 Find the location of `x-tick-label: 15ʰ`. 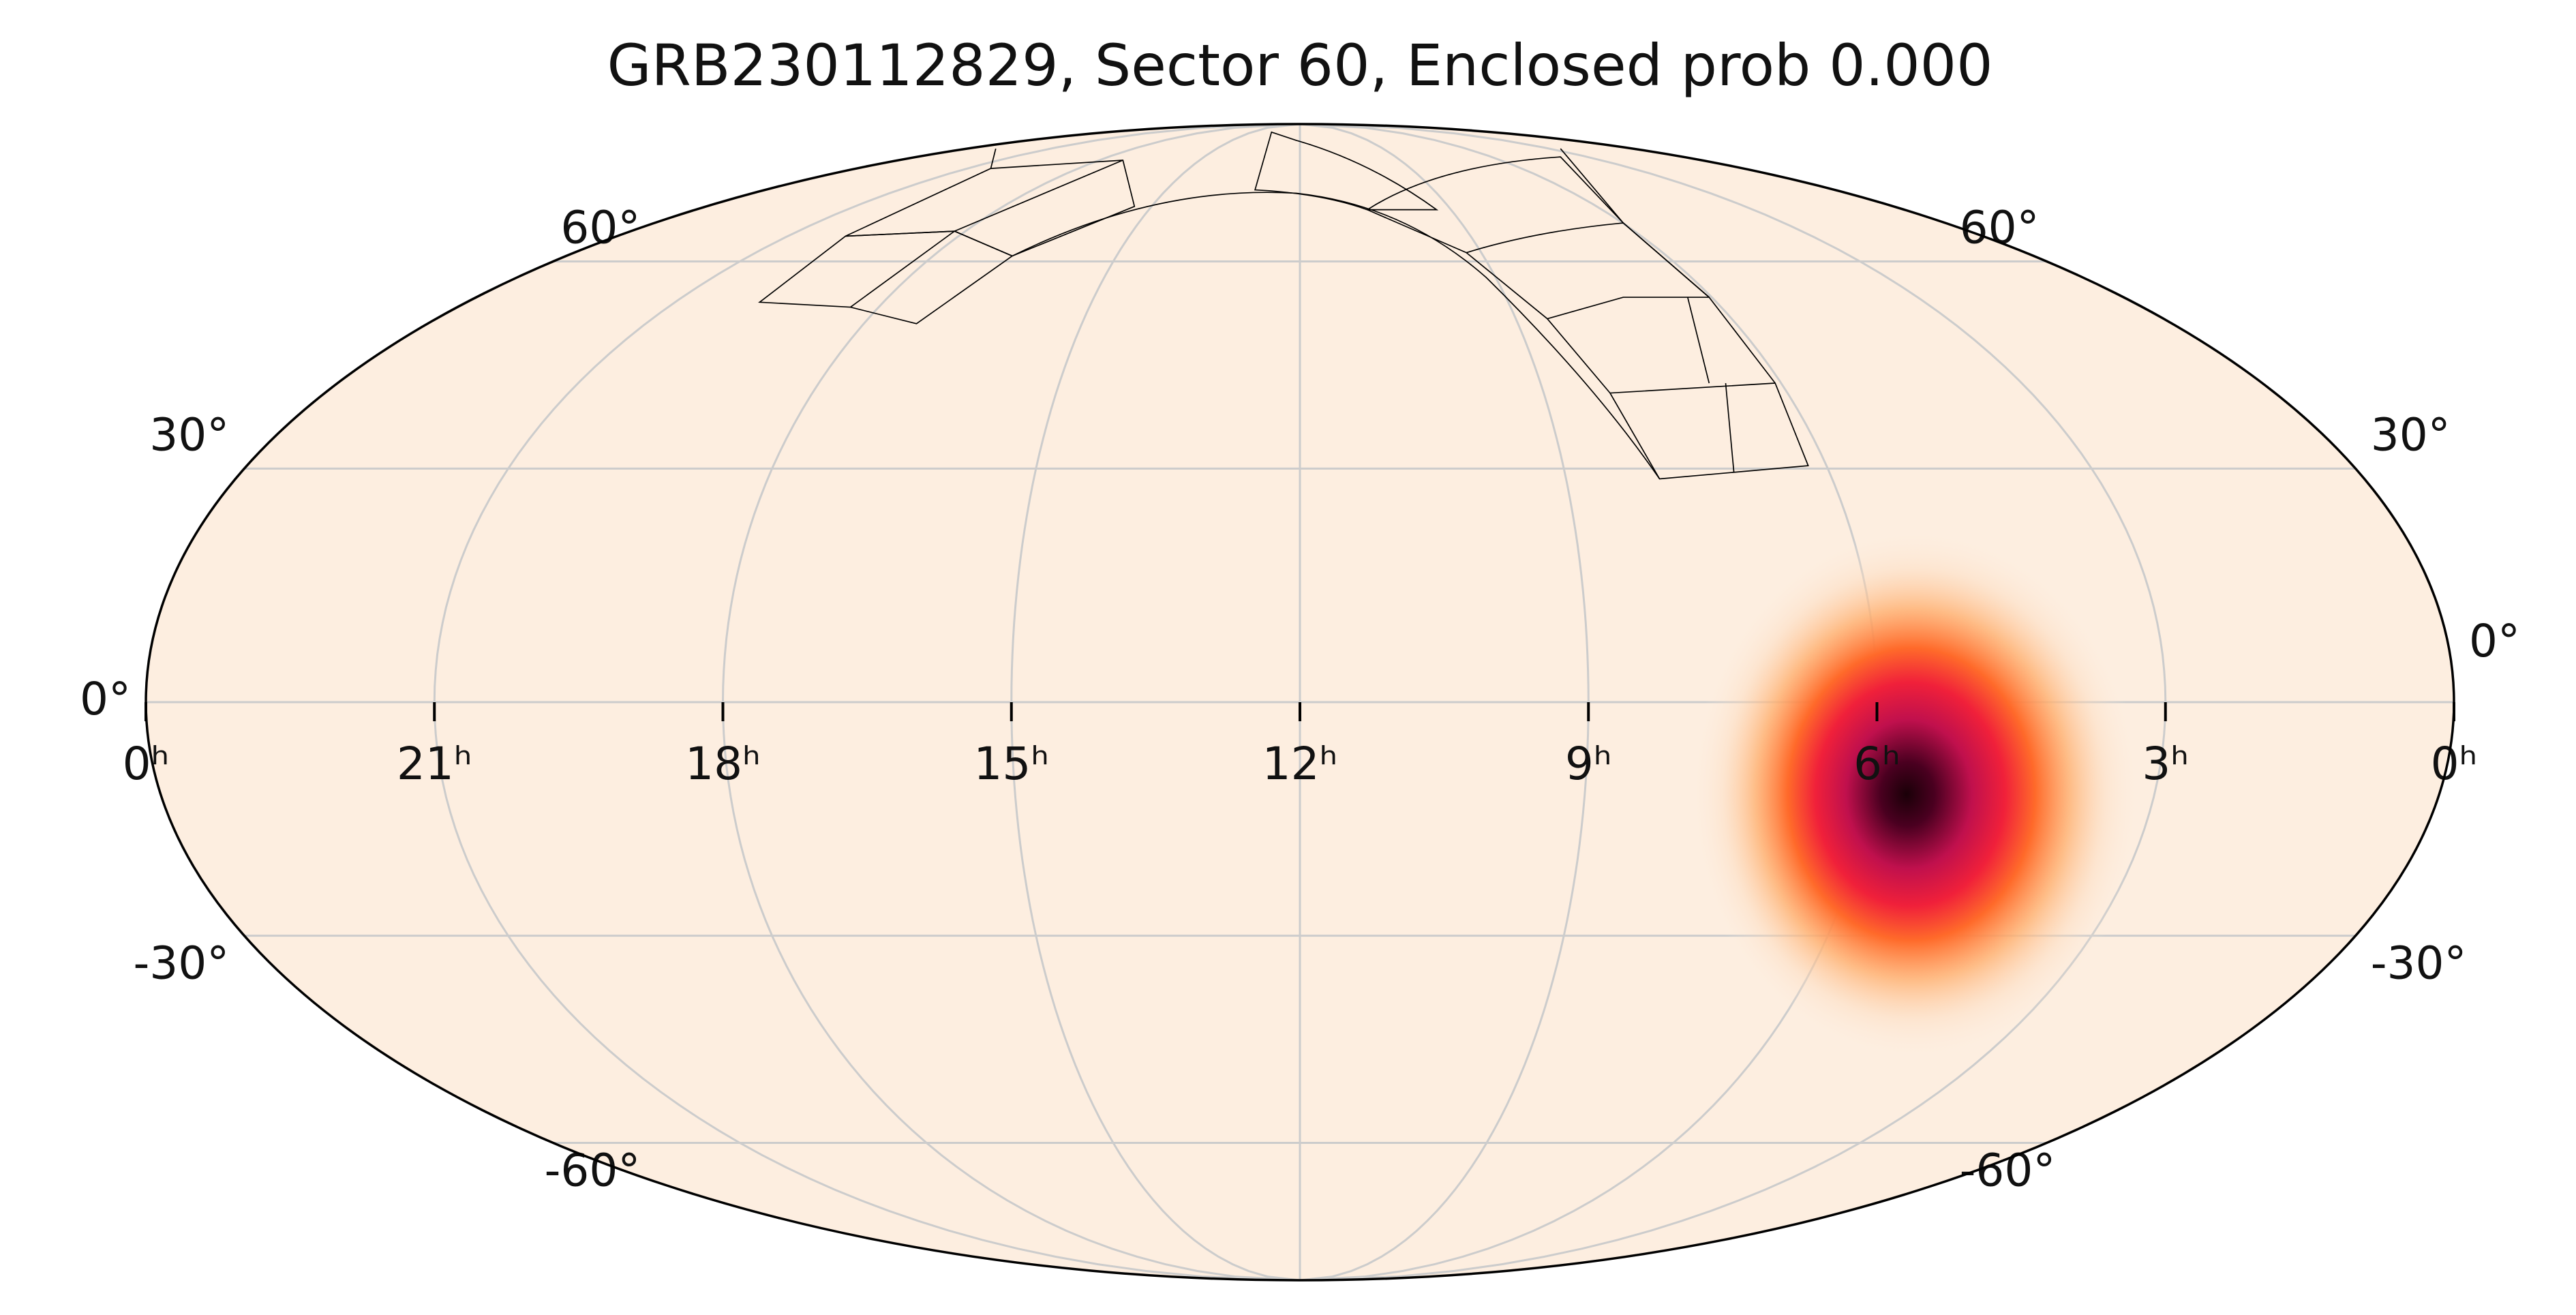

x-tick-label: 15ʰ is located at coordinates (1011, 764).